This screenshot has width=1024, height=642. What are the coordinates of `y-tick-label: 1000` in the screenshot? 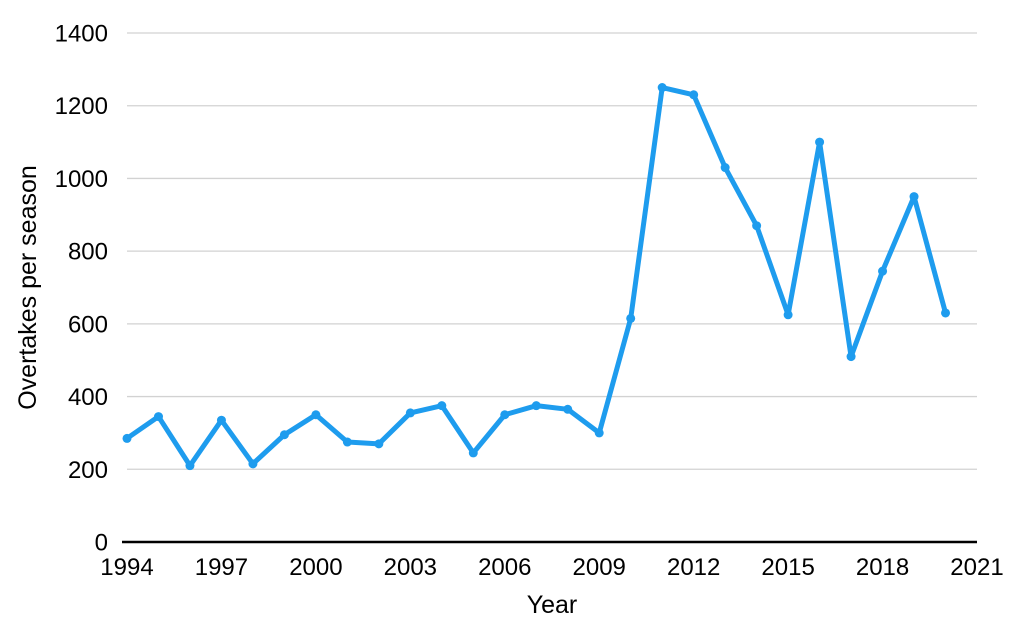 It's located at (81, 179).